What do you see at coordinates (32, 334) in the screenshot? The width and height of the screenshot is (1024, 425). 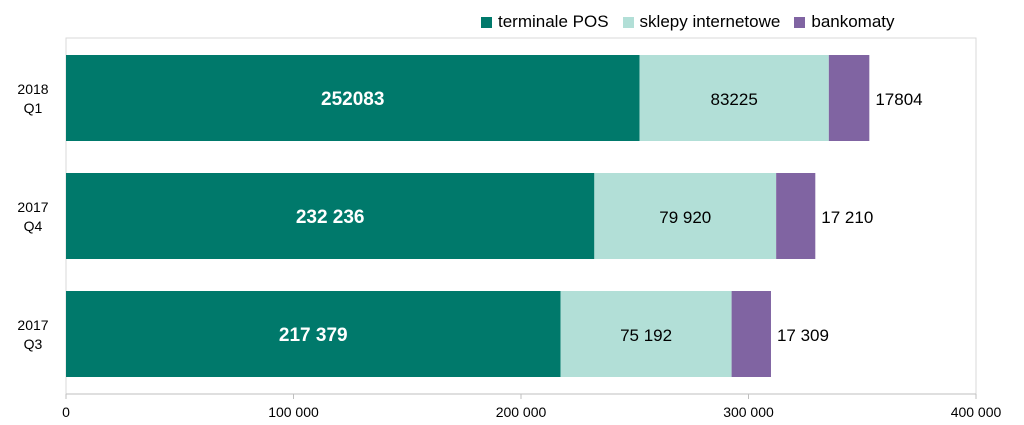 I see `y-axis-category-label: 2017 Q3` at bounding box center [32, 334].